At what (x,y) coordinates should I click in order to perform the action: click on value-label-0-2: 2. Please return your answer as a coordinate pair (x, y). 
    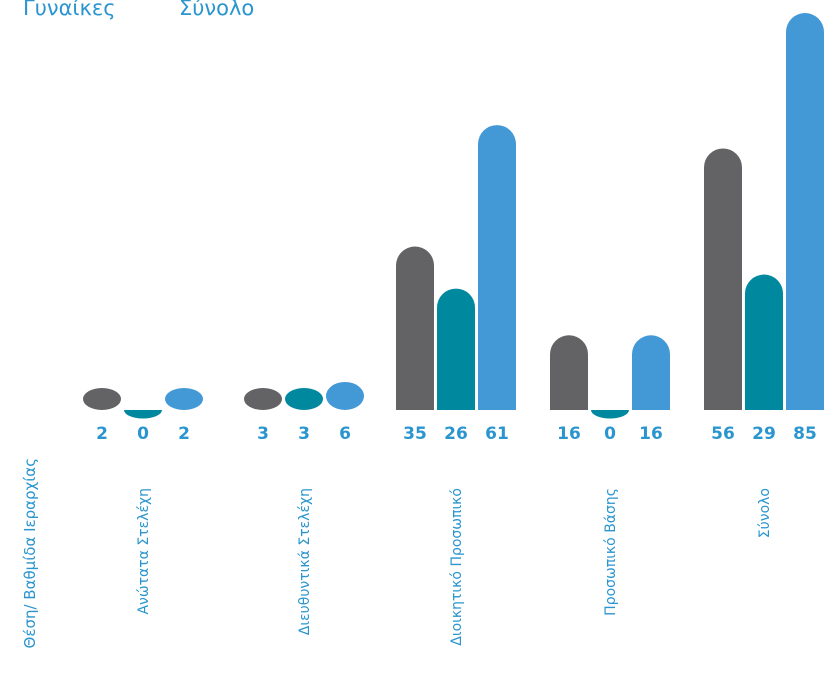
    Looking at the image, I should click on (184, 434).